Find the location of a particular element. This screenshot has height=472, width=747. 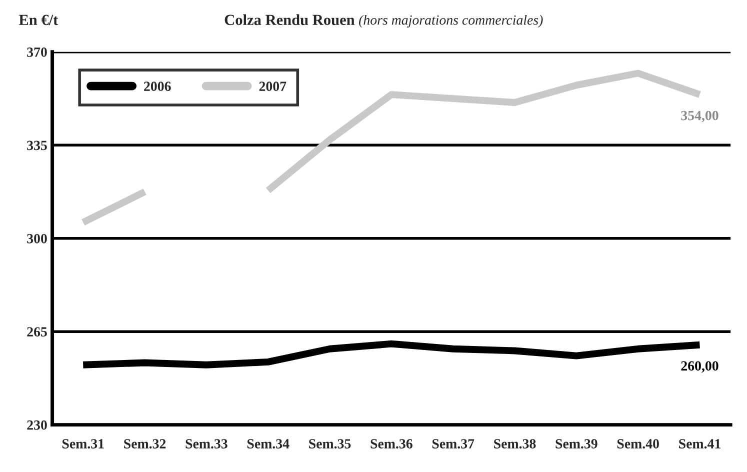

x-tick-label: Sem.33 is located at coordinates (207, 444).